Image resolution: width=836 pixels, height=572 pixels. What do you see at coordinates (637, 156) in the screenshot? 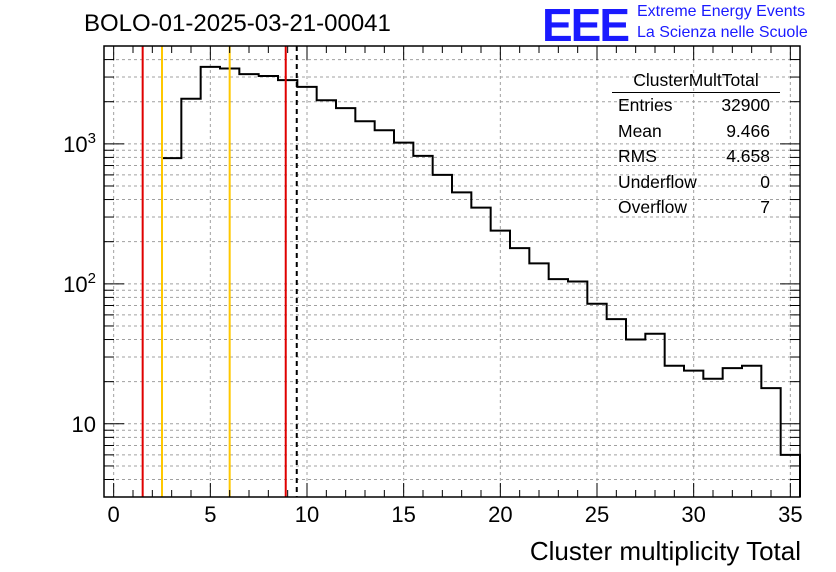
I see `stats-label: RMS` at bounding box center [637, 156].